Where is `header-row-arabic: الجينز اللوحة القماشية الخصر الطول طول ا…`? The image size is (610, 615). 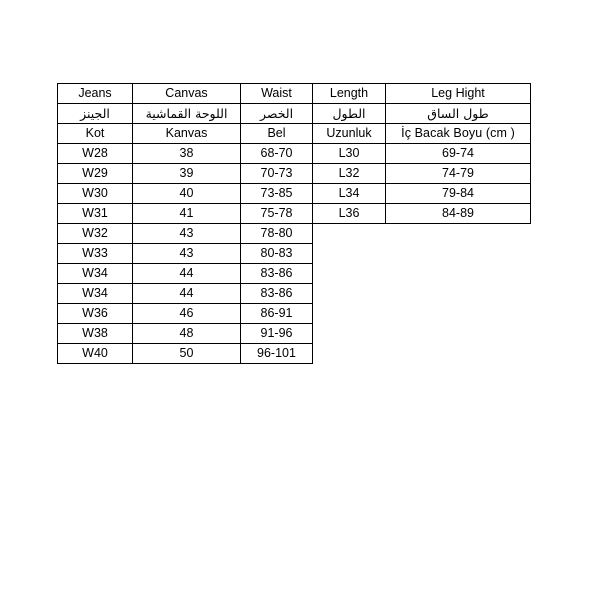
header-row-arabic: الجينز اللوحة القماشية الخصر الطول طول ا… is located at coordinates (294, 113).